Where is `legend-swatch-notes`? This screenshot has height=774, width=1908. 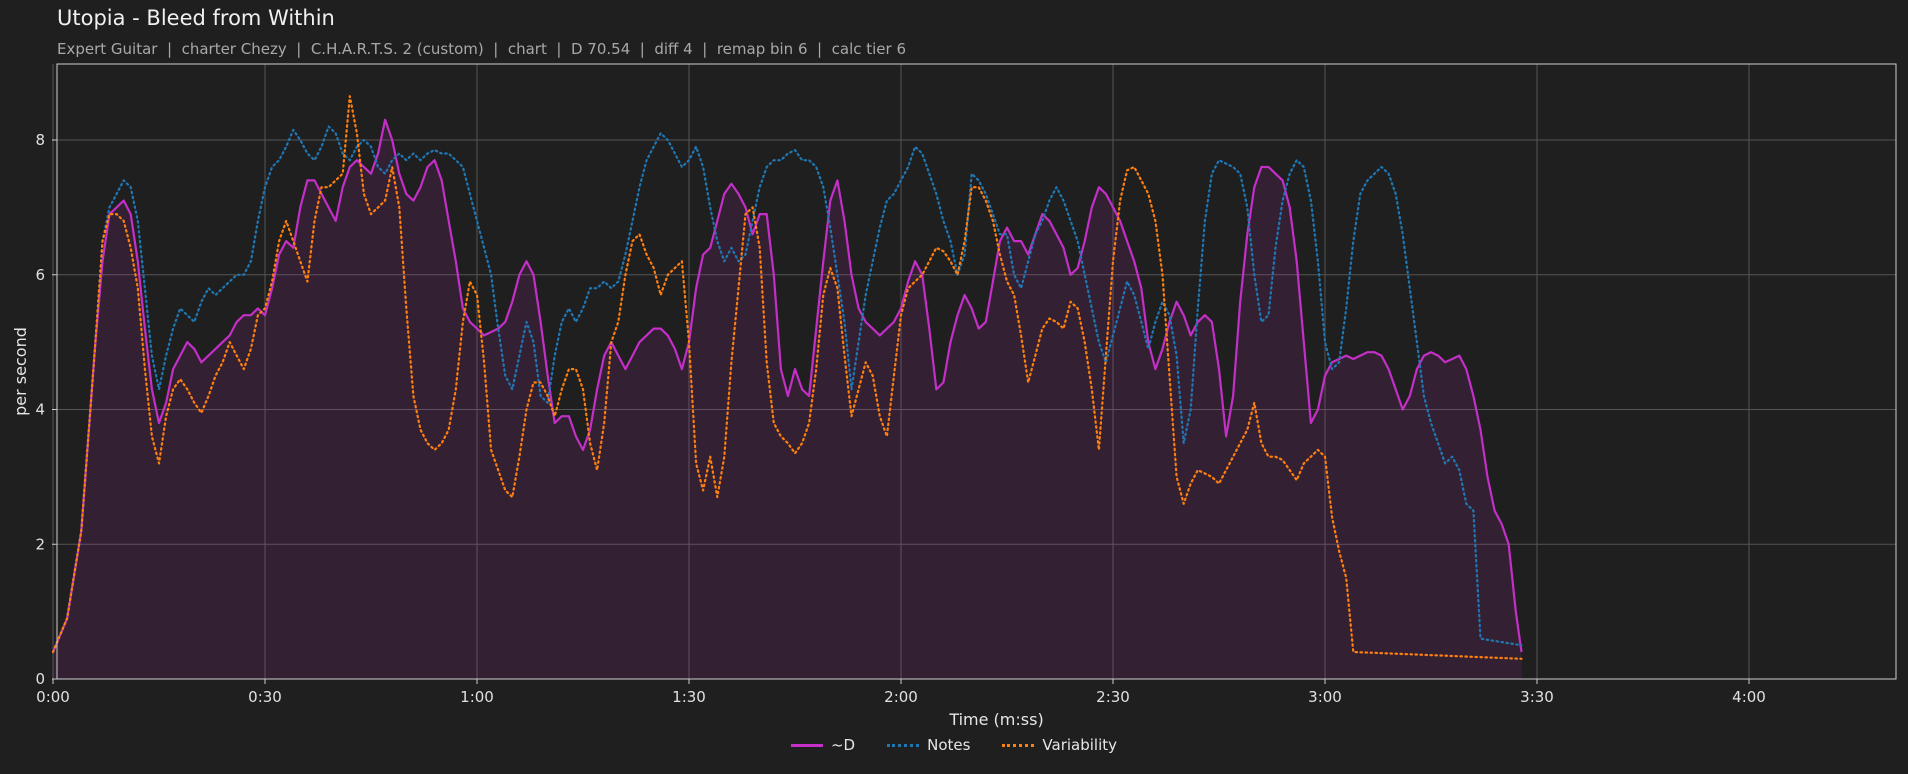 legend-swatch-notes is located at coordinates (903, 745).